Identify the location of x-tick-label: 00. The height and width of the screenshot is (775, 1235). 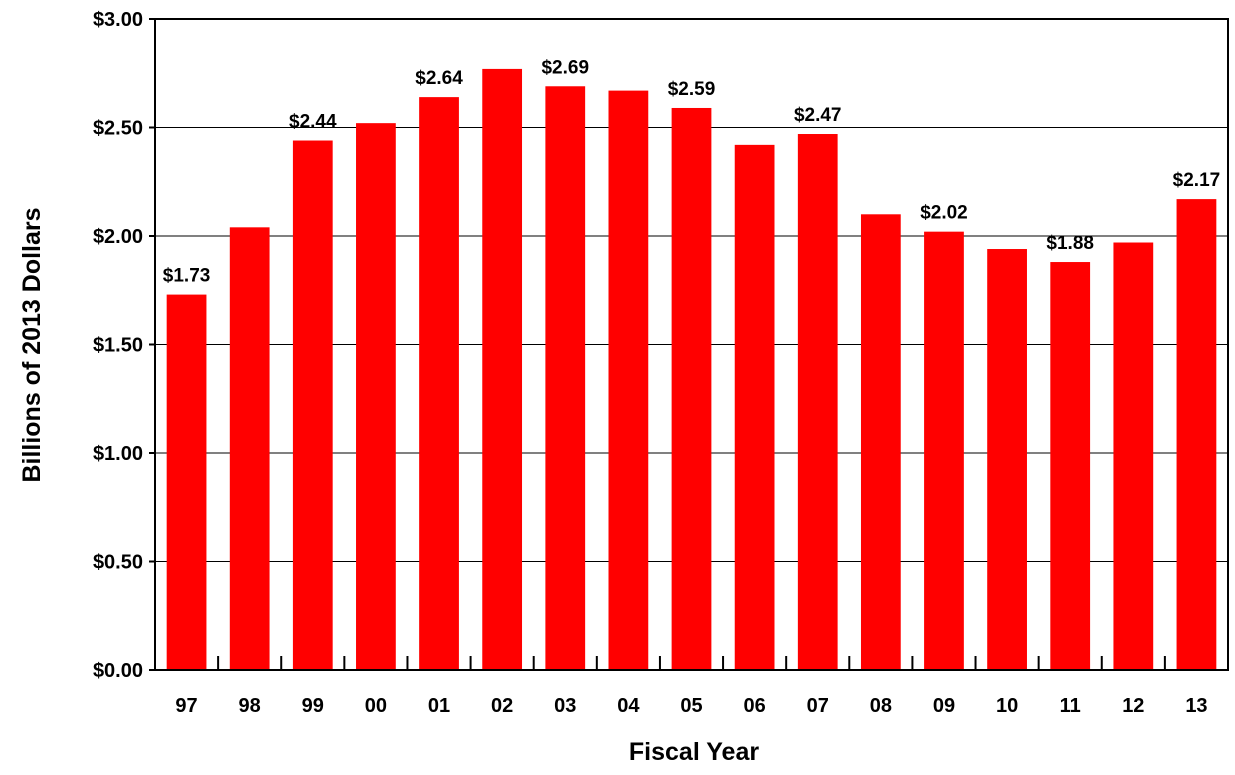
(376, 706).